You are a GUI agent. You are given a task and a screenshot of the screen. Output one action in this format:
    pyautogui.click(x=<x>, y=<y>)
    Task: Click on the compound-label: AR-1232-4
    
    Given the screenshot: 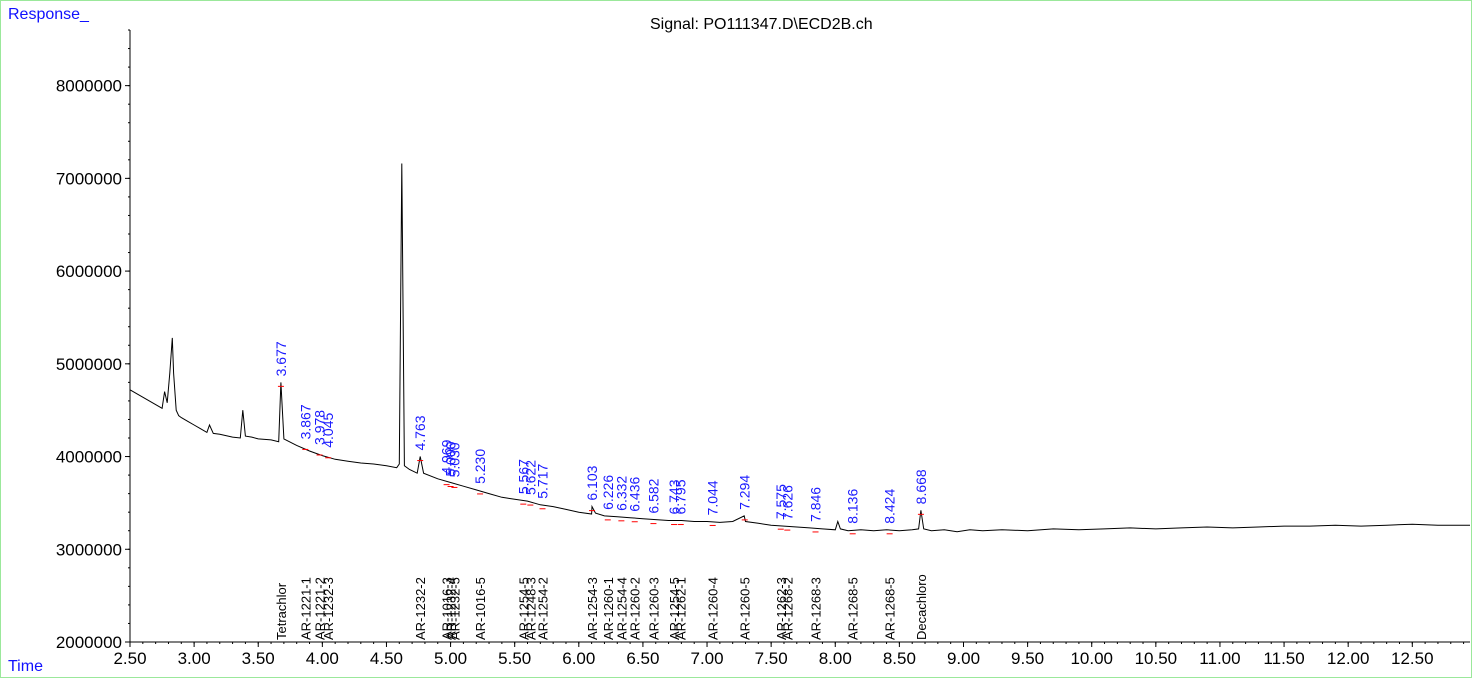 What is the action you would take?
    pyautogui.click(x=451, y=608)
    